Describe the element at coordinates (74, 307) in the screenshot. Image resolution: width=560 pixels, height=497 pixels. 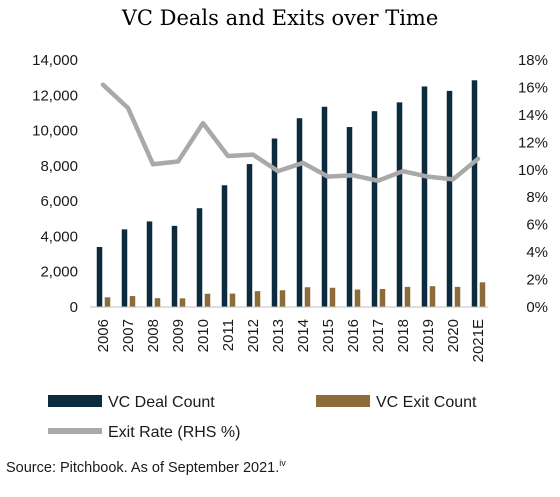
I see `left-axis-tick-label: 0` at that location.